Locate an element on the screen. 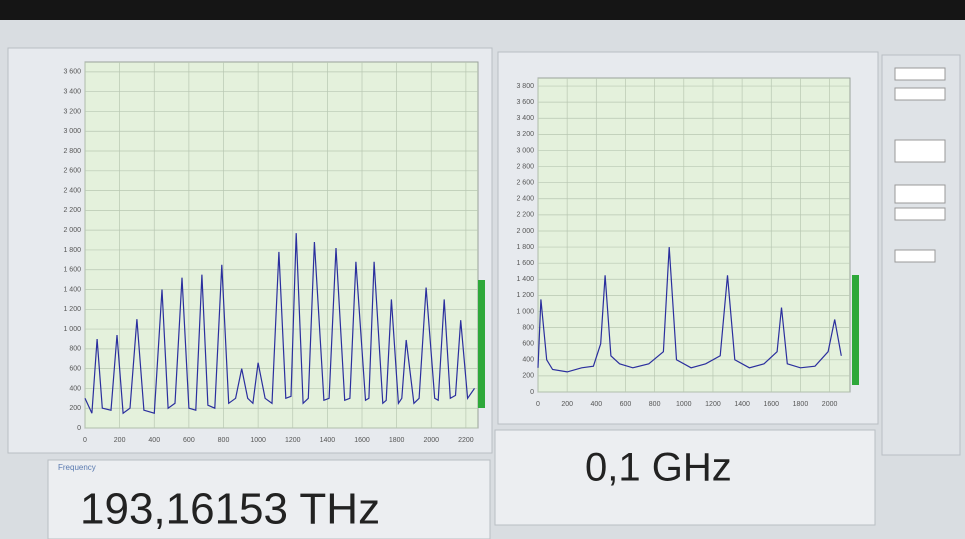 This screenshot has height=539, width=965. readout-linewidth is located at coordinates (685, 477).